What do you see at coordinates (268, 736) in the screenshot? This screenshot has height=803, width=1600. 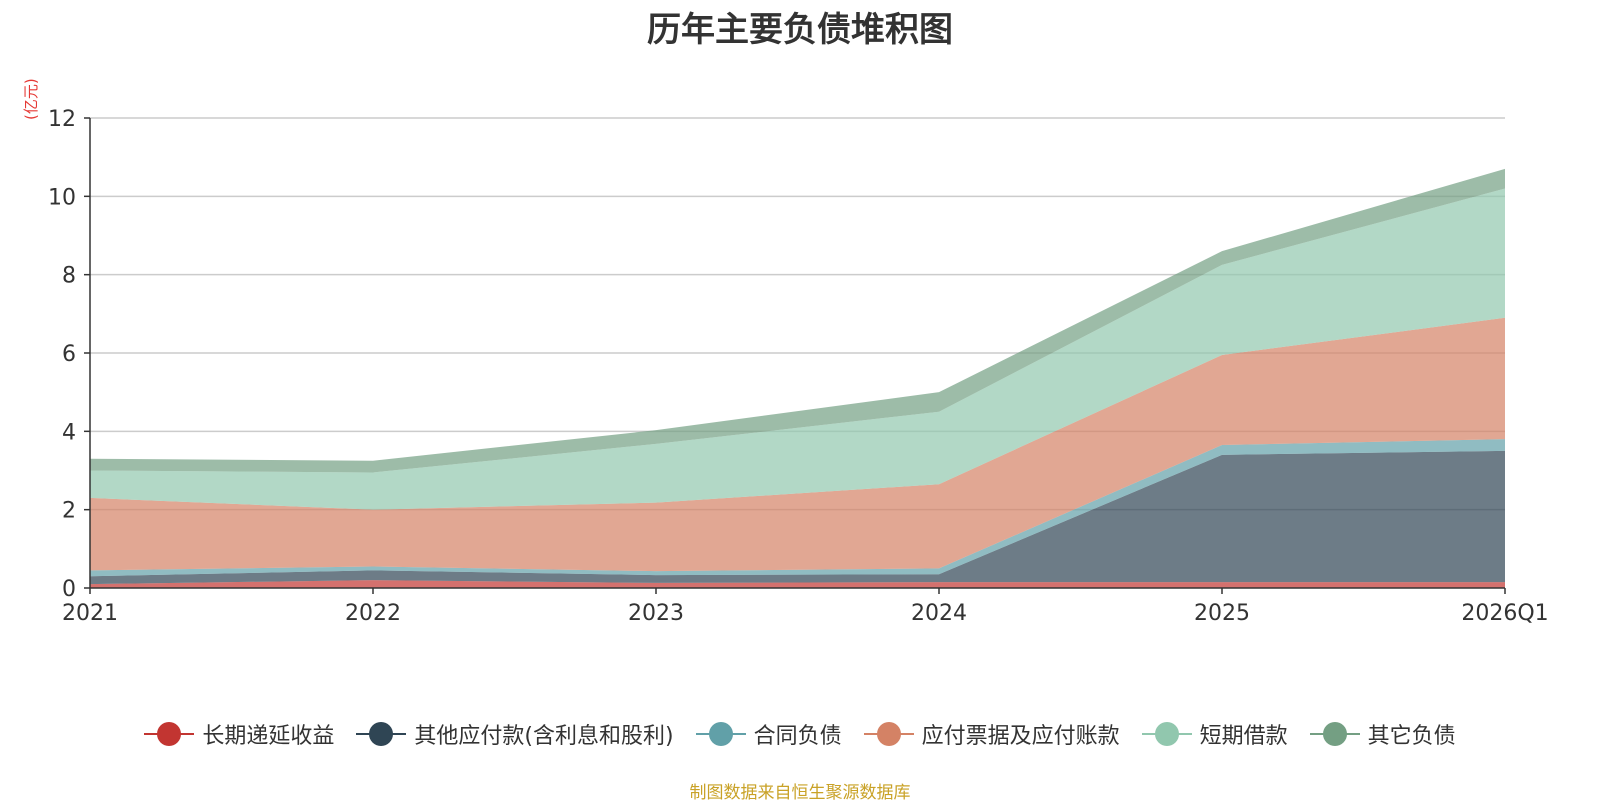 I see `legend-label: 长期递延收益` at bounding box center [268, 736].